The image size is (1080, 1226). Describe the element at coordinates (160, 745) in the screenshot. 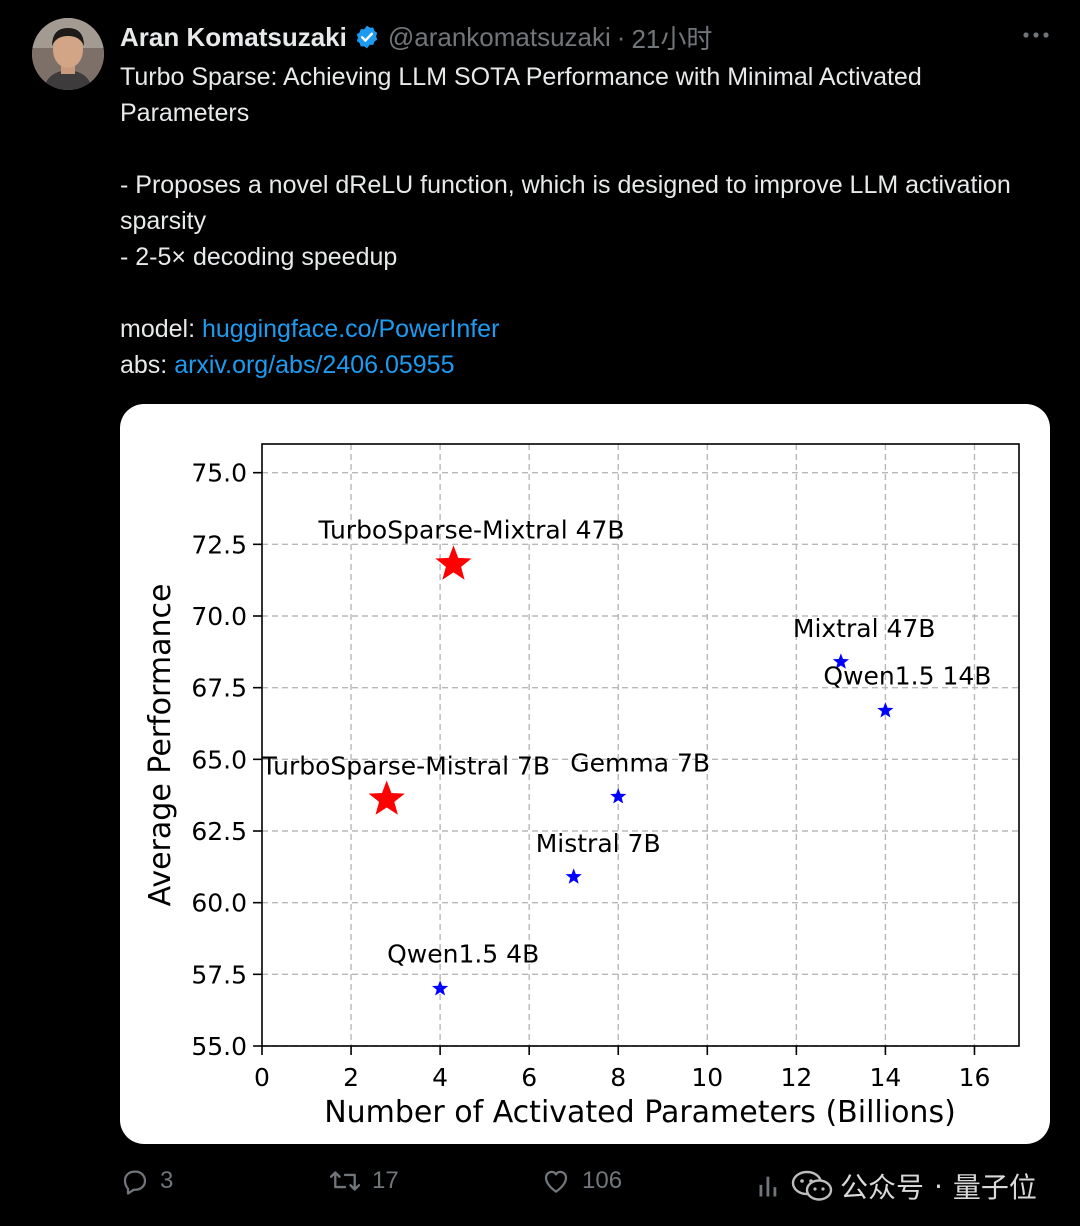

I see `y-axis-label: Average Performance` at that location.